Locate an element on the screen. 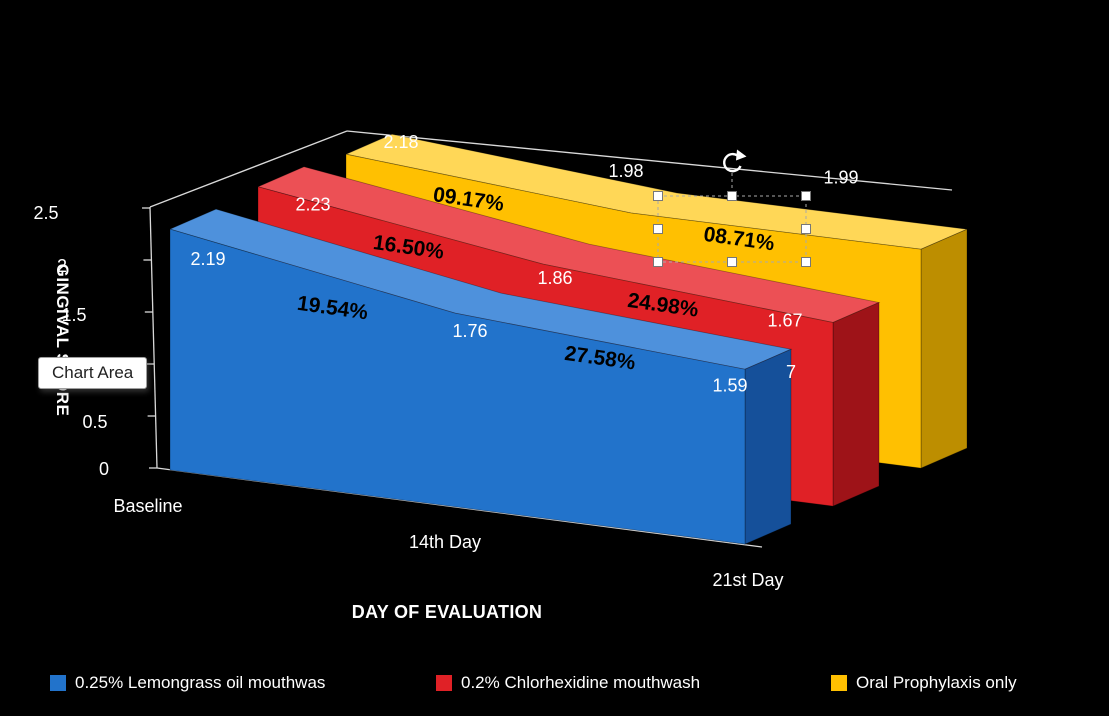 The image size is (1109, 716). x-axis-title: DAY OF EVALUATION is located at coordinates (447, 612).